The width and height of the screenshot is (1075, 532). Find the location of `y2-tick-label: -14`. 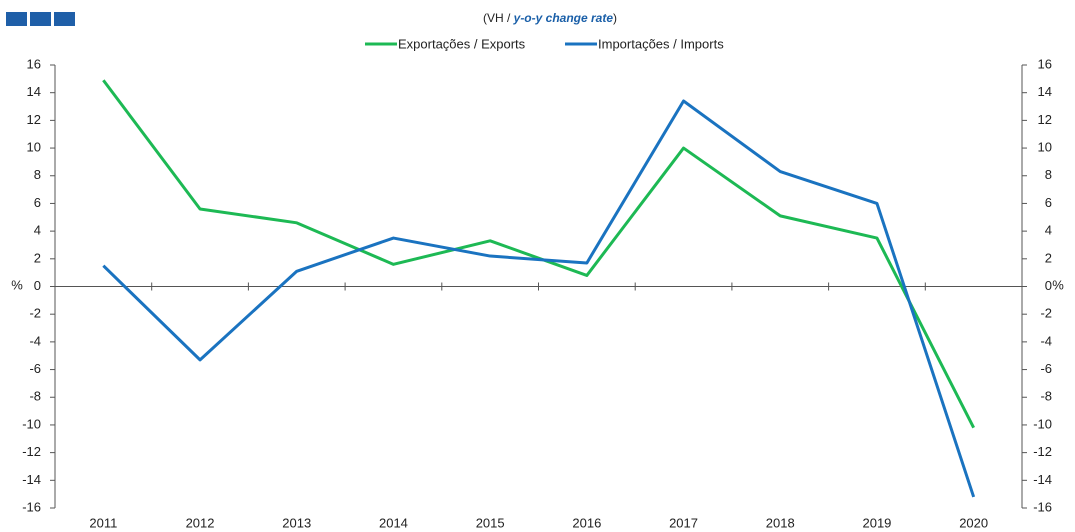

y2-tick-label: -14 is located at coordinates (1042, 479).